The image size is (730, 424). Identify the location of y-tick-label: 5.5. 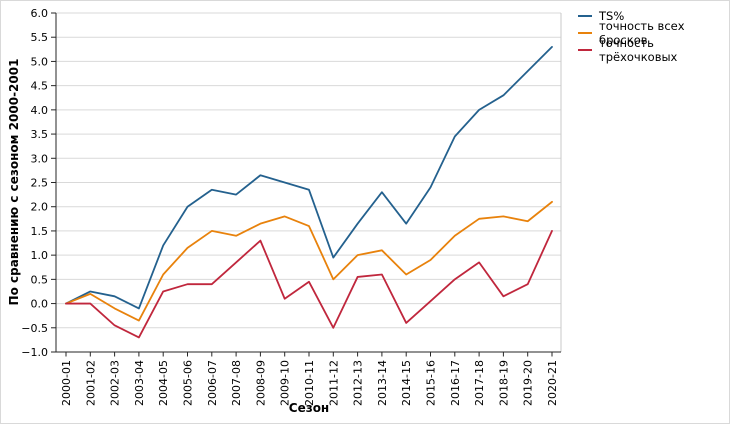
(40, 37).